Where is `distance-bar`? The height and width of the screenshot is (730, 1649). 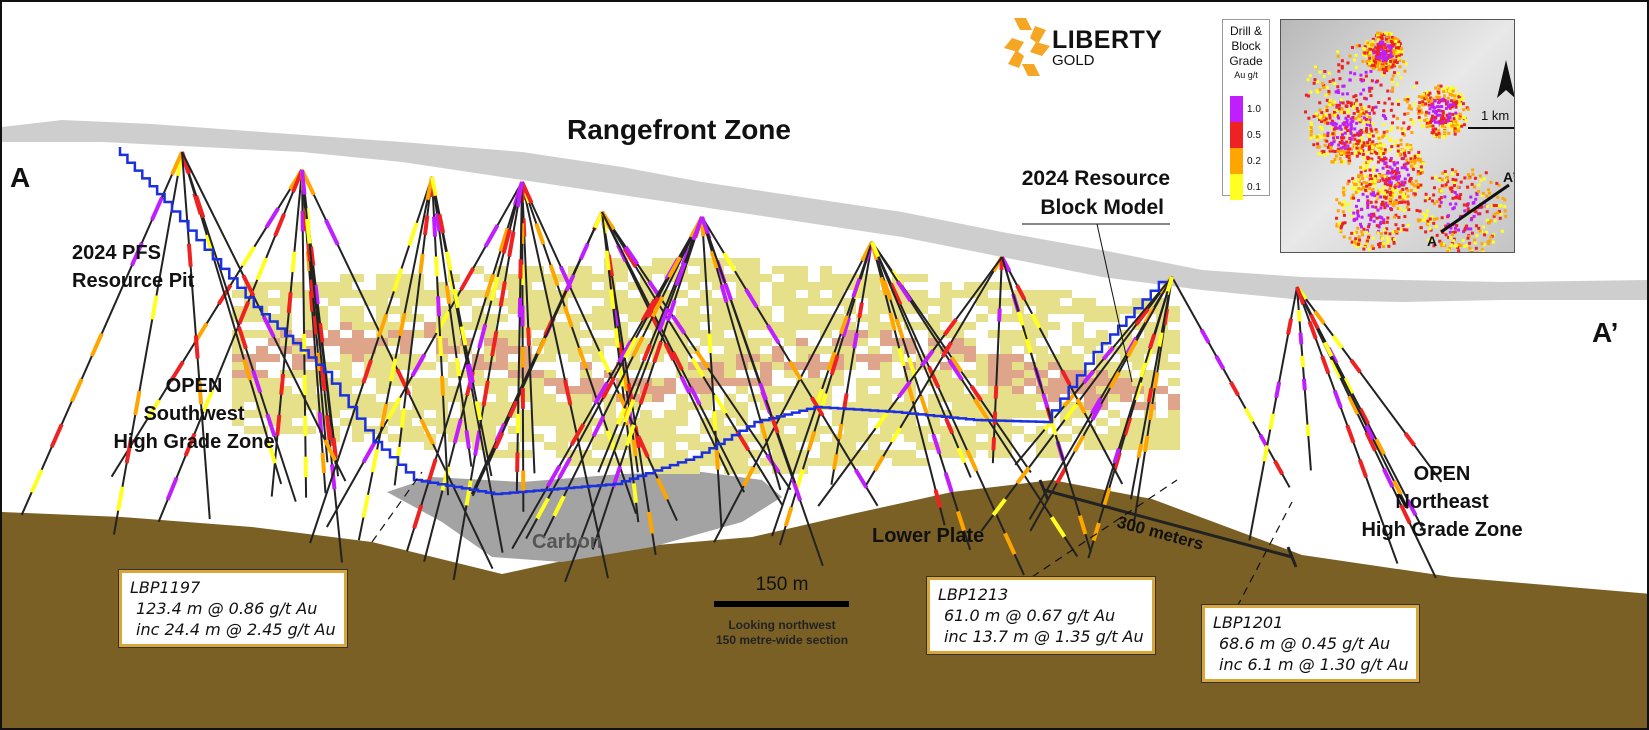
distance-bar is located at coordinates (1168, 523).